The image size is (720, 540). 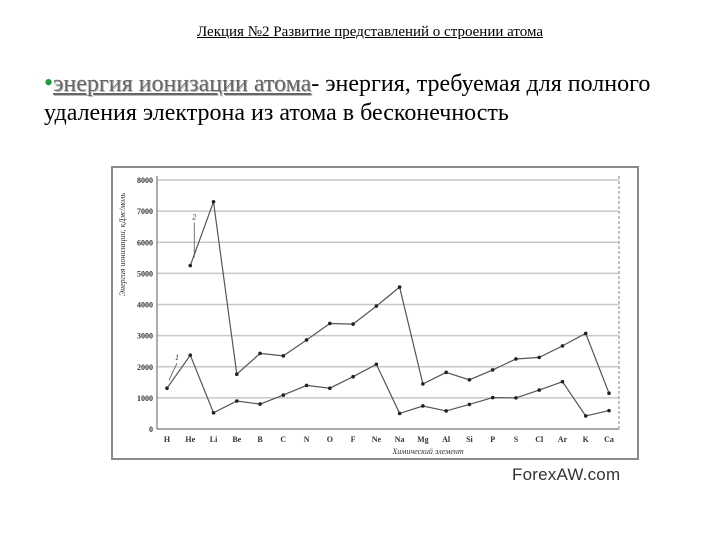 I want to click on series-label-leader, so click(x=173, y=372).